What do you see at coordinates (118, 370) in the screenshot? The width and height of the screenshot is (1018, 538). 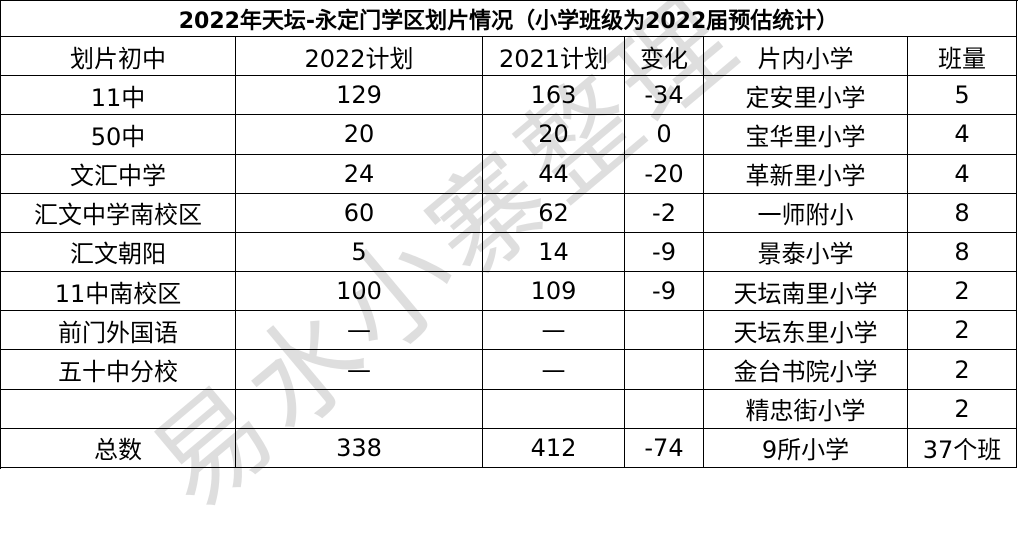 I see `row-cell: 五十中分校` at bounding box center [118, 370].